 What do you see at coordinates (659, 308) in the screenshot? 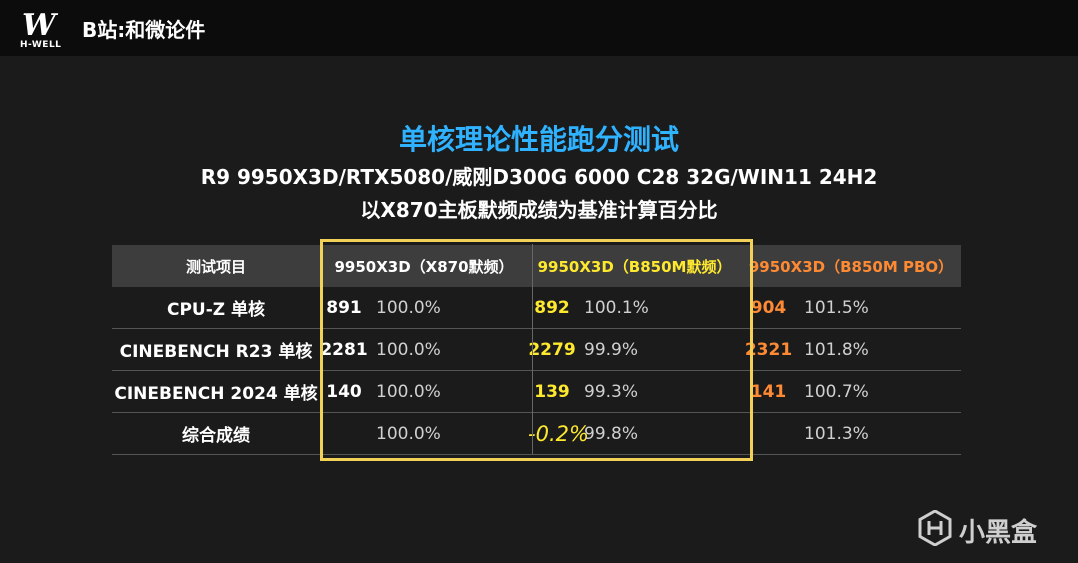
I see `b850-pct: 100.1%` at bounding box center [659, 308].